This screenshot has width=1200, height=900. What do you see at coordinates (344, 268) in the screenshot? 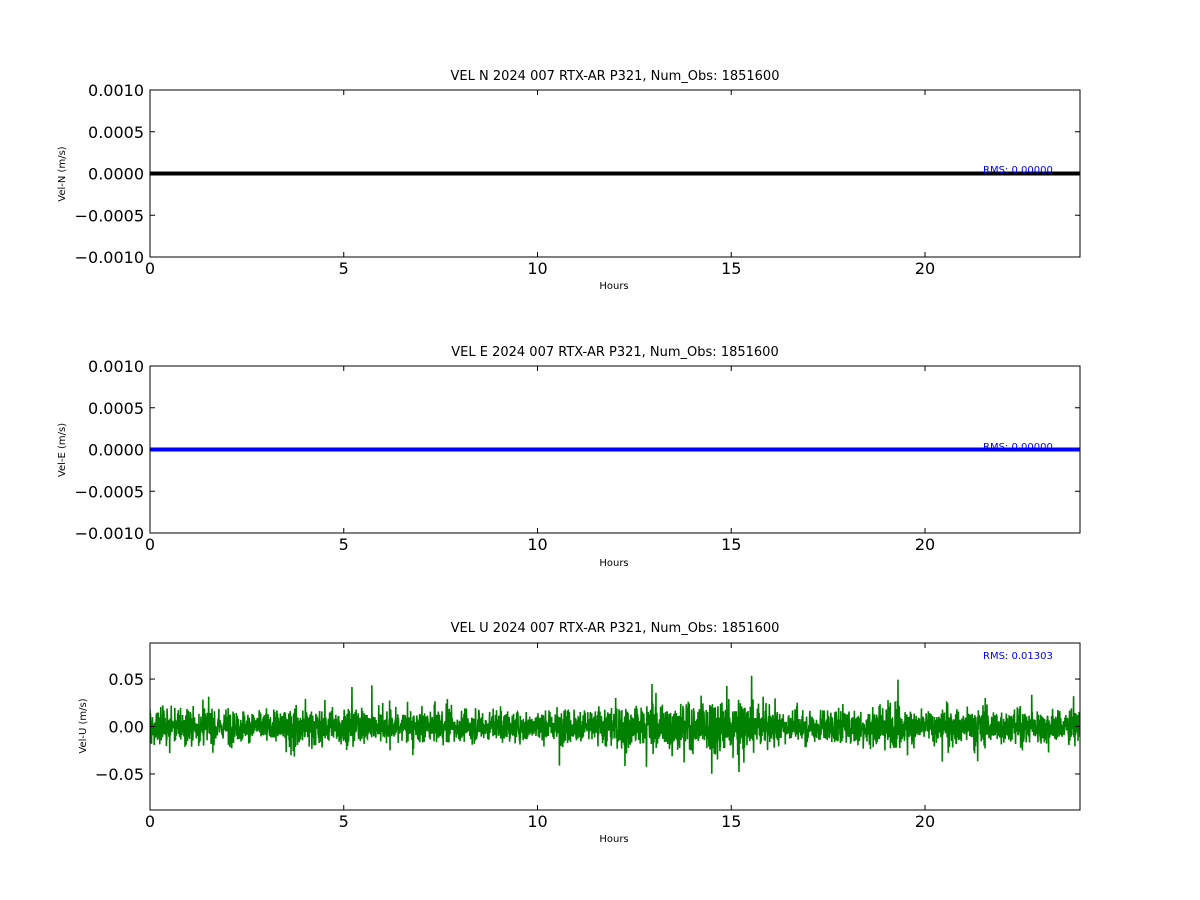
I see `vel-n-x-tick-label: 5` at bounding box center [344, 268].